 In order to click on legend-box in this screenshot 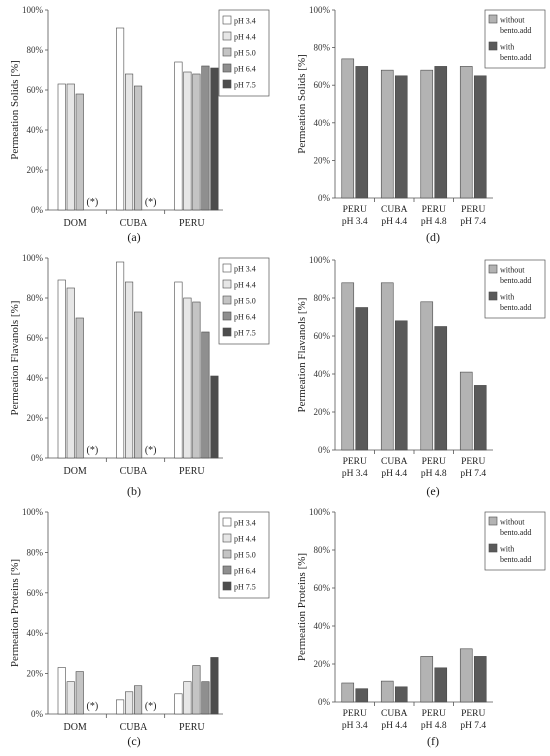, I will do `click(244, 53)`.